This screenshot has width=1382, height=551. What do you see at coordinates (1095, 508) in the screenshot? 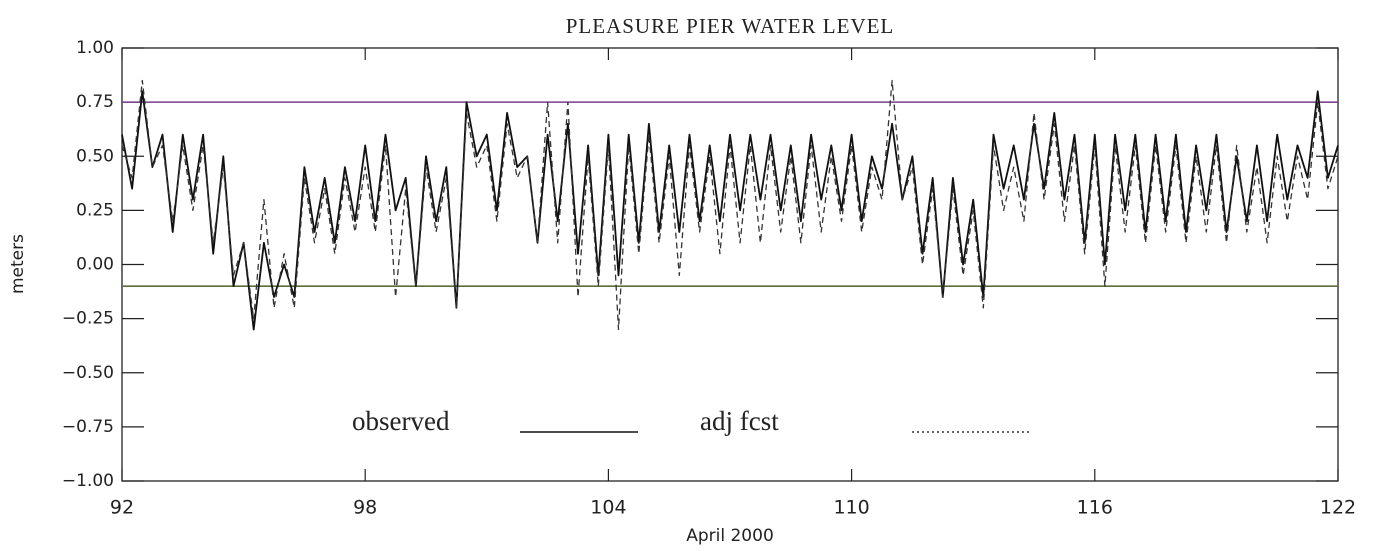
I see `x-tick-label: 116` at bounding box center [1095, 508].